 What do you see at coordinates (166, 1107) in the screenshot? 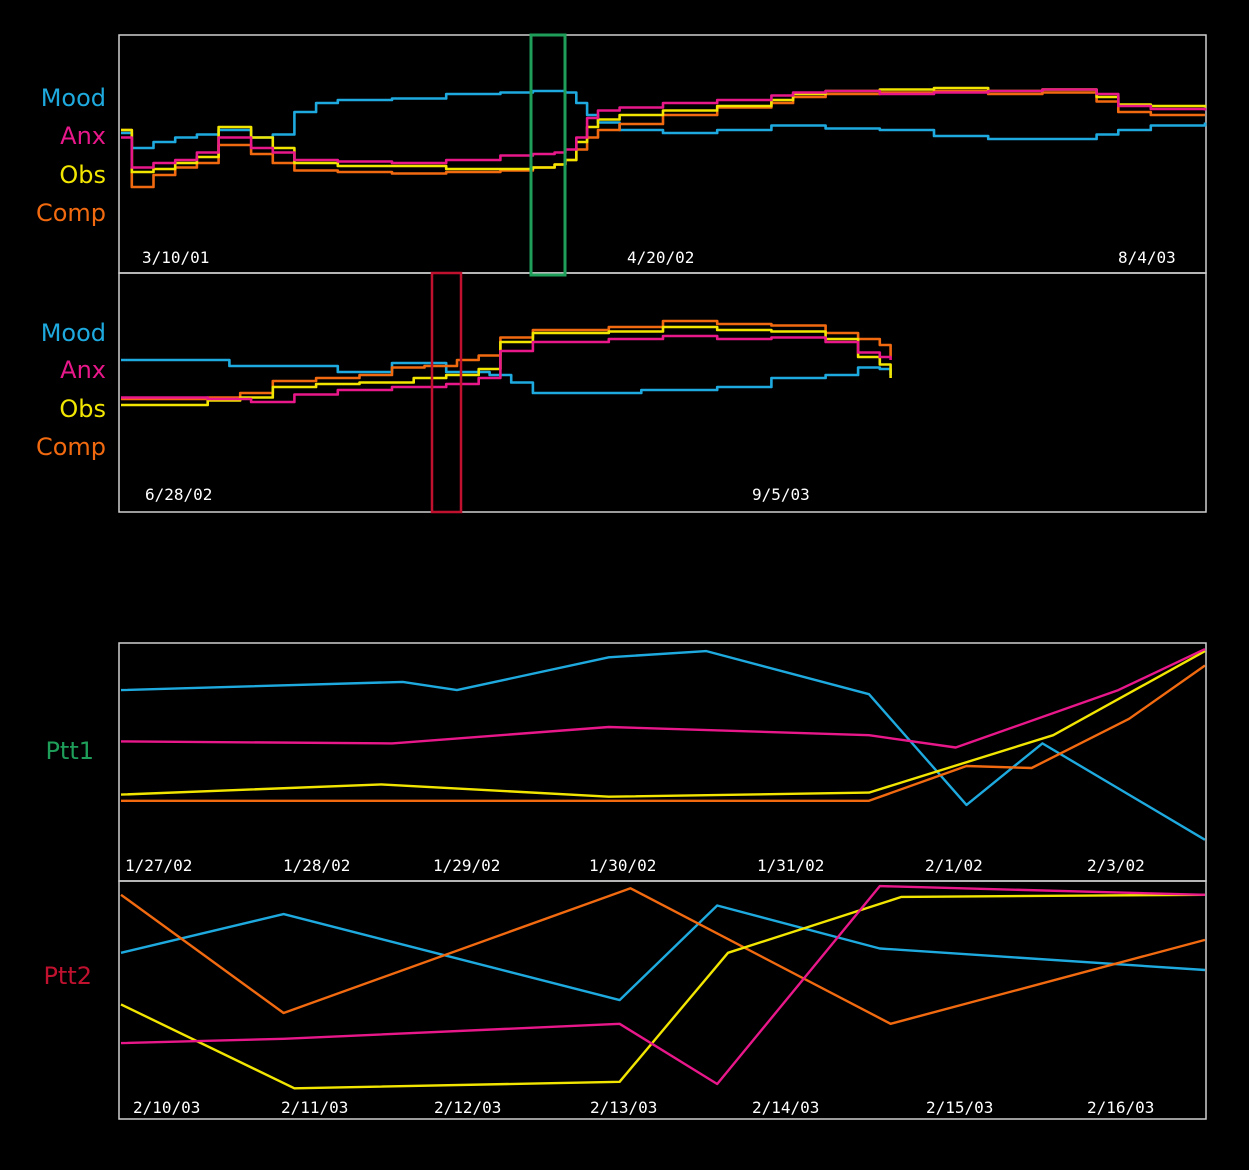
I see `tick-panel4-0: 2/10/03` at bounding box center [166, 1107].